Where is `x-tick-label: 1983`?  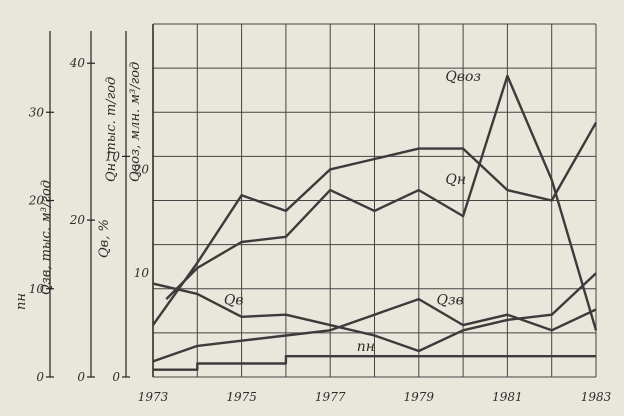
x-tick-label: 1983 is located at coordinates (596, 397).